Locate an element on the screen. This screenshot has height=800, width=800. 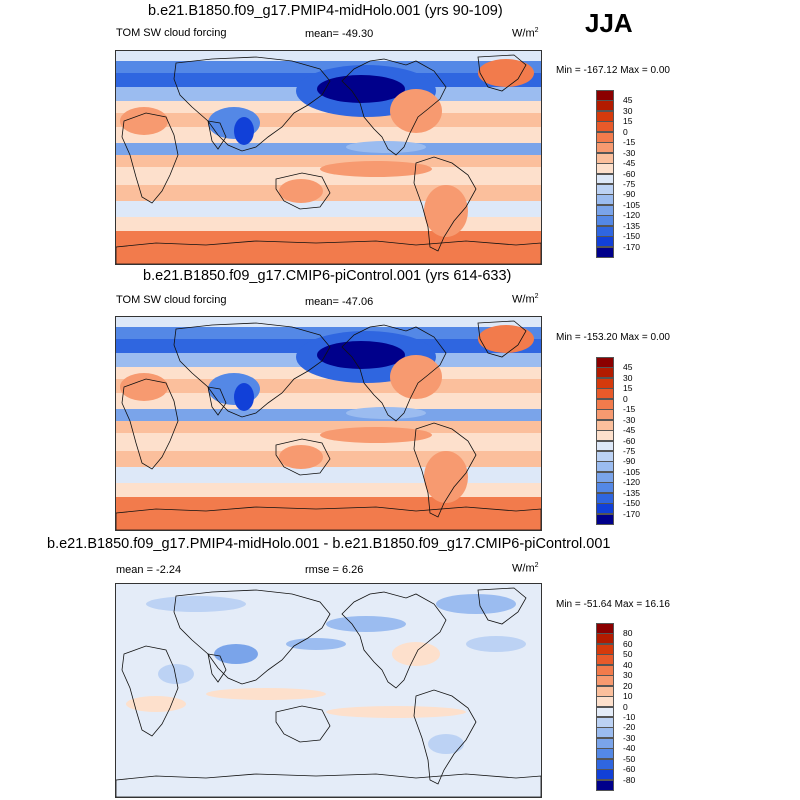
colorbar-label: -105 is located at coordinates (632, 471).